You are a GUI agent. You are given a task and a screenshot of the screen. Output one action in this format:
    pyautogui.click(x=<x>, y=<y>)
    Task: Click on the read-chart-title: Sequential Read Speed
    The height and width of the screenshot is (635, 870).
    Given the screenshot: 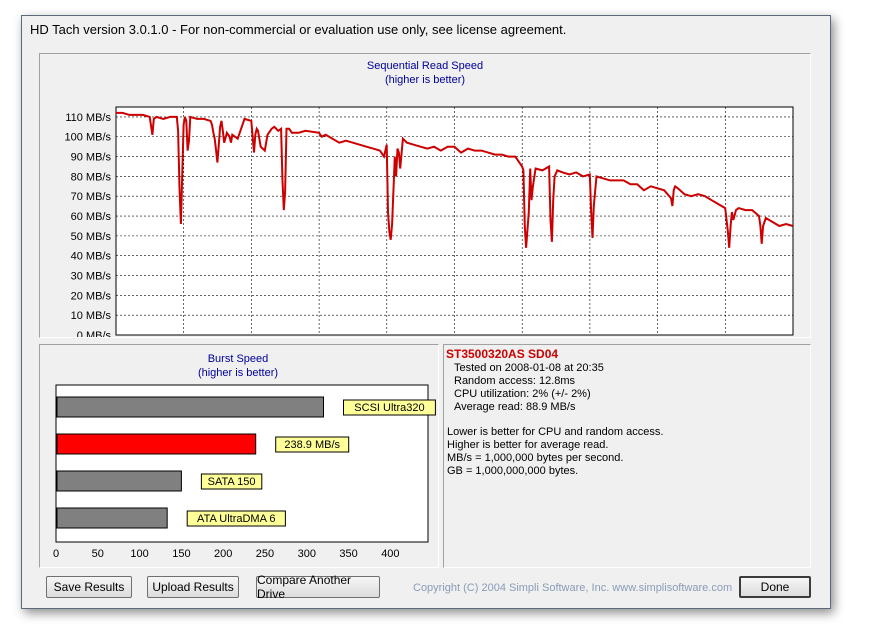 What is the action you would take?
    pyautogui.click(x=425, y=66)
    